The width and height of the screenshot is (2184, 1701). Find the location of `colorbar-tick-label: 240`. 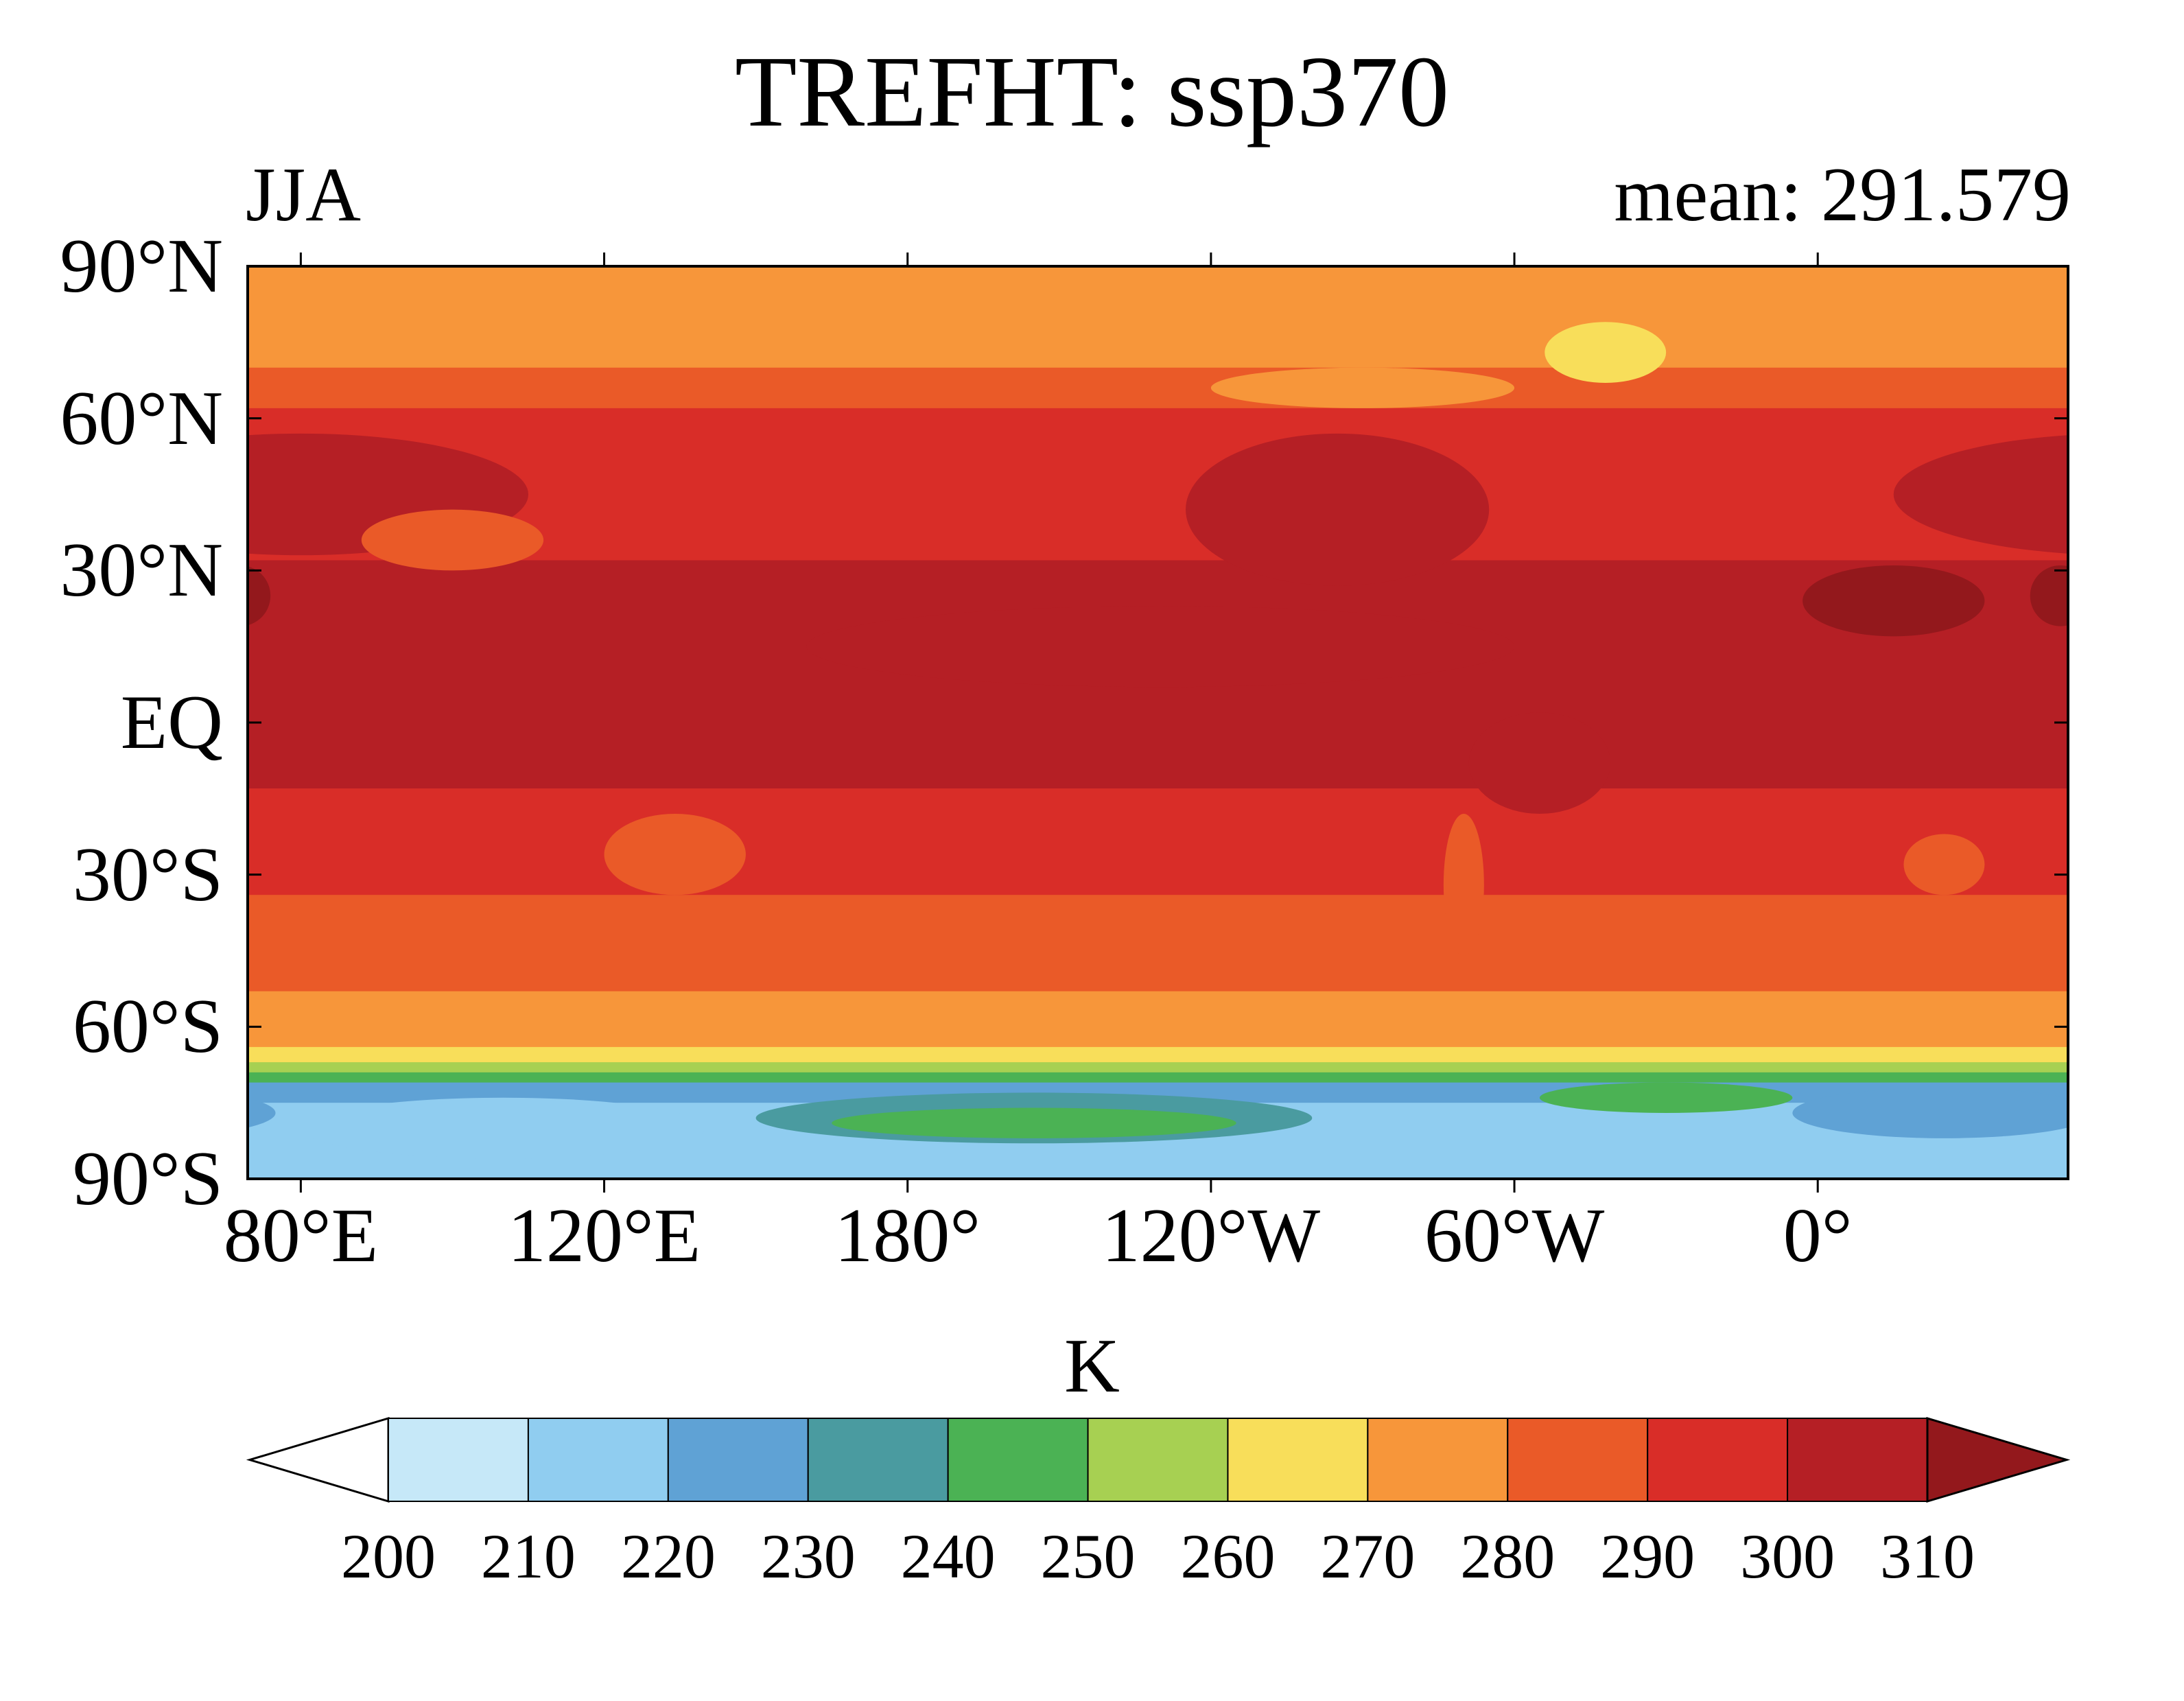

colorbar-tick-label: 240 is located at coordinates (948, 1556).